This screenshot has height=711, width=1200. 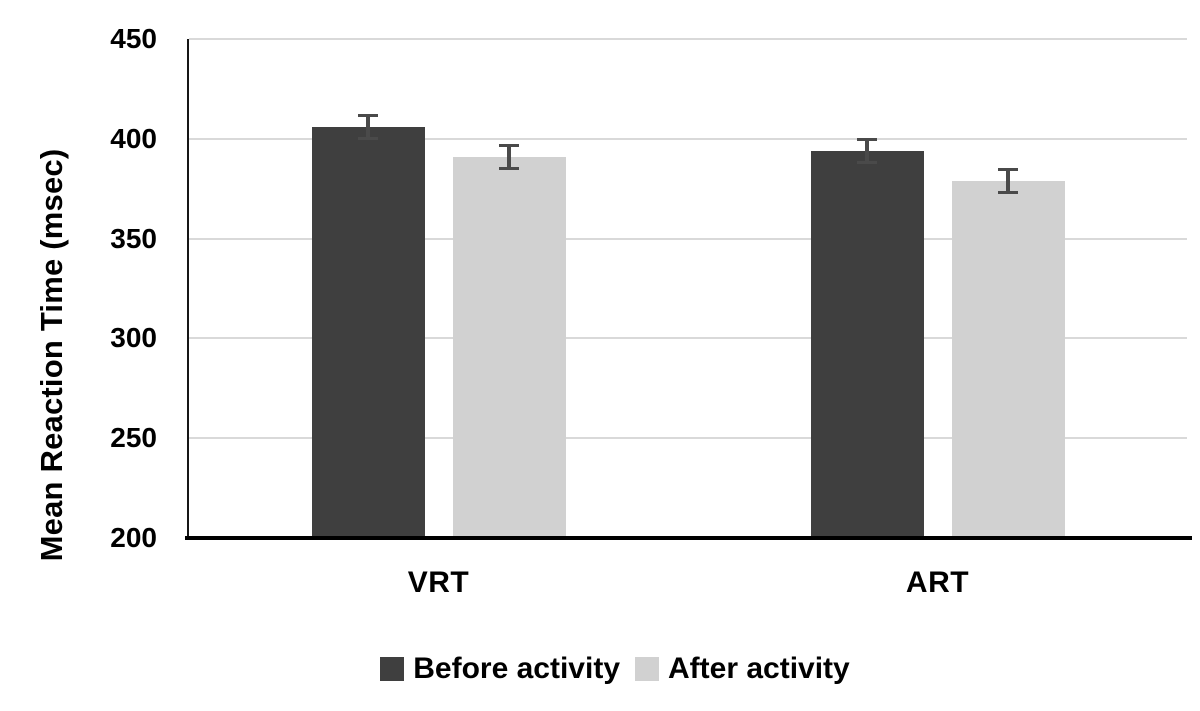 What do you see at coordinates (647, 669) in the screenshot?
I see `legend-swatch-after-activity` at bounding box center [647, 669].